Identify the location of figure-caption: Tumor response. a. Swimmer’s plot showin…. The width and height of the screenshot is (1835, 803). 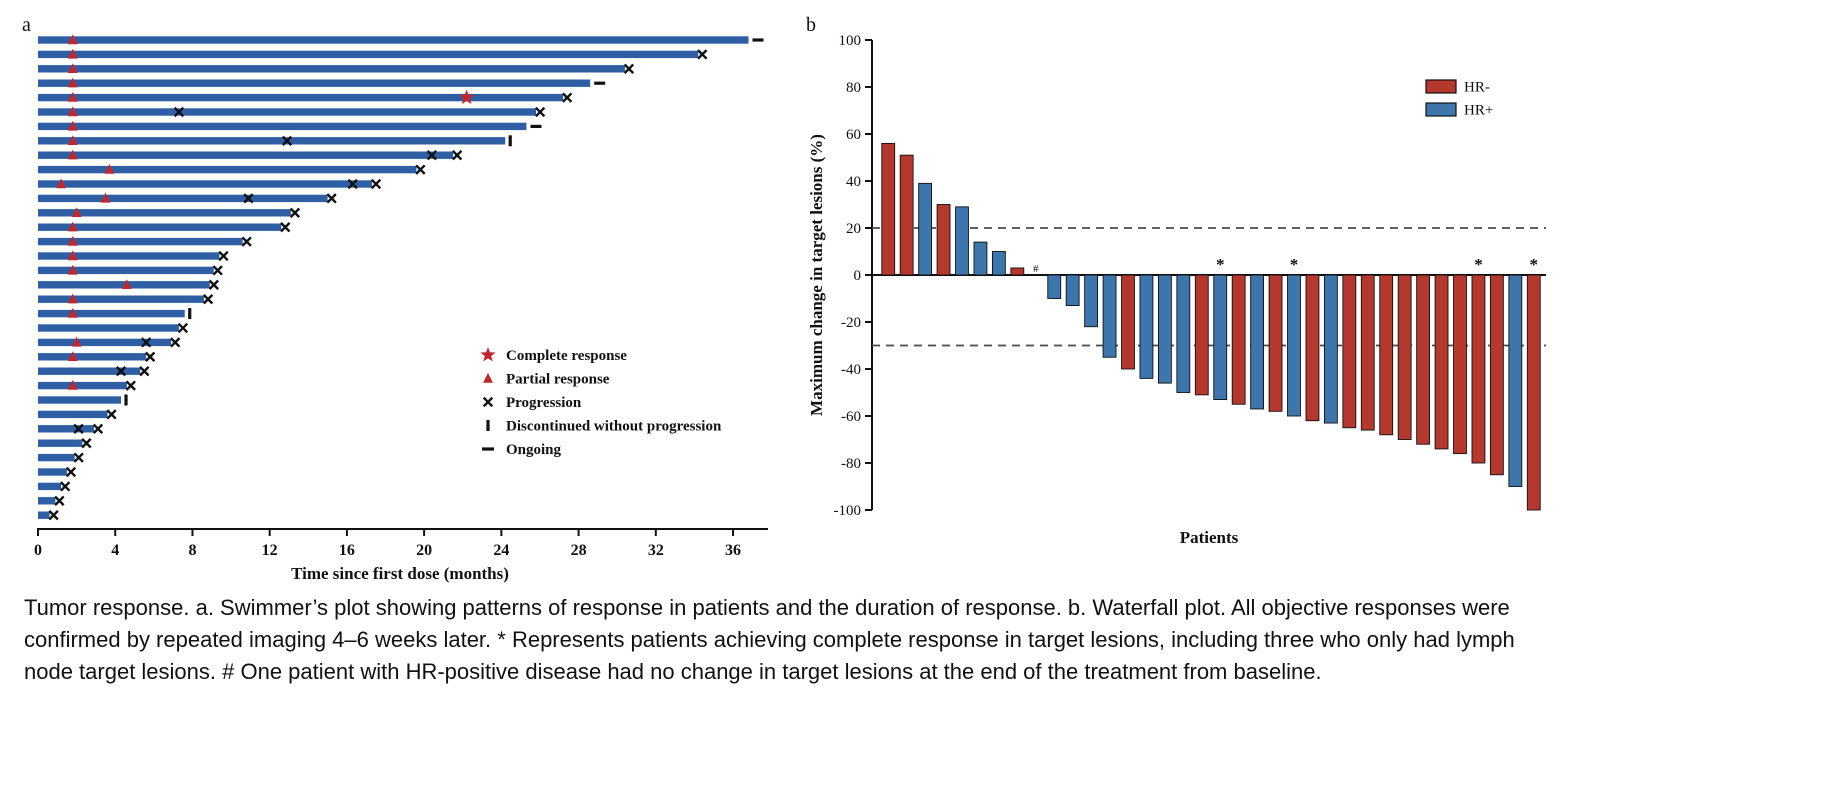
(769, 639).